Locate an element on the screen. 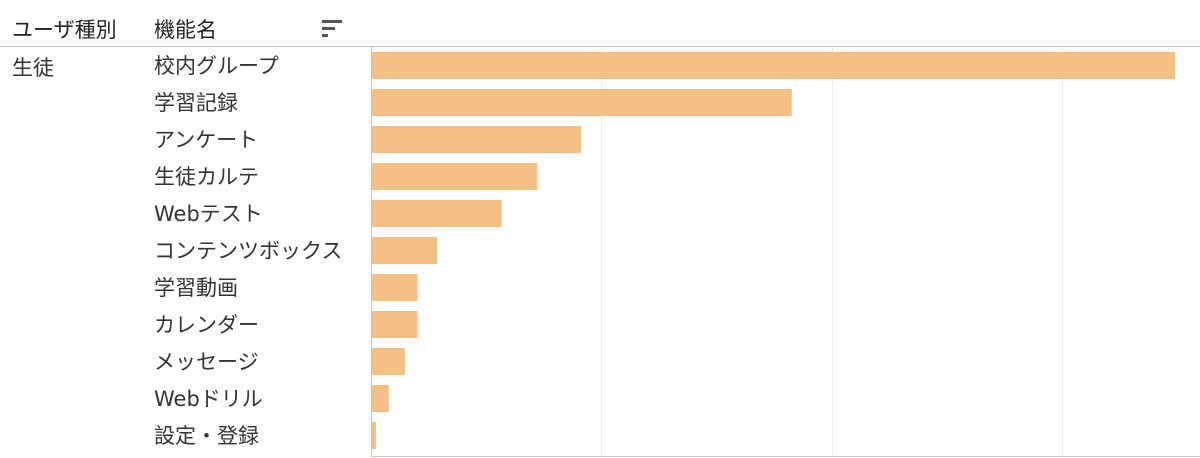 The width and height of the screenshot is (1200, 458). category-label: カレンダー is located at coordinates (206, 325).